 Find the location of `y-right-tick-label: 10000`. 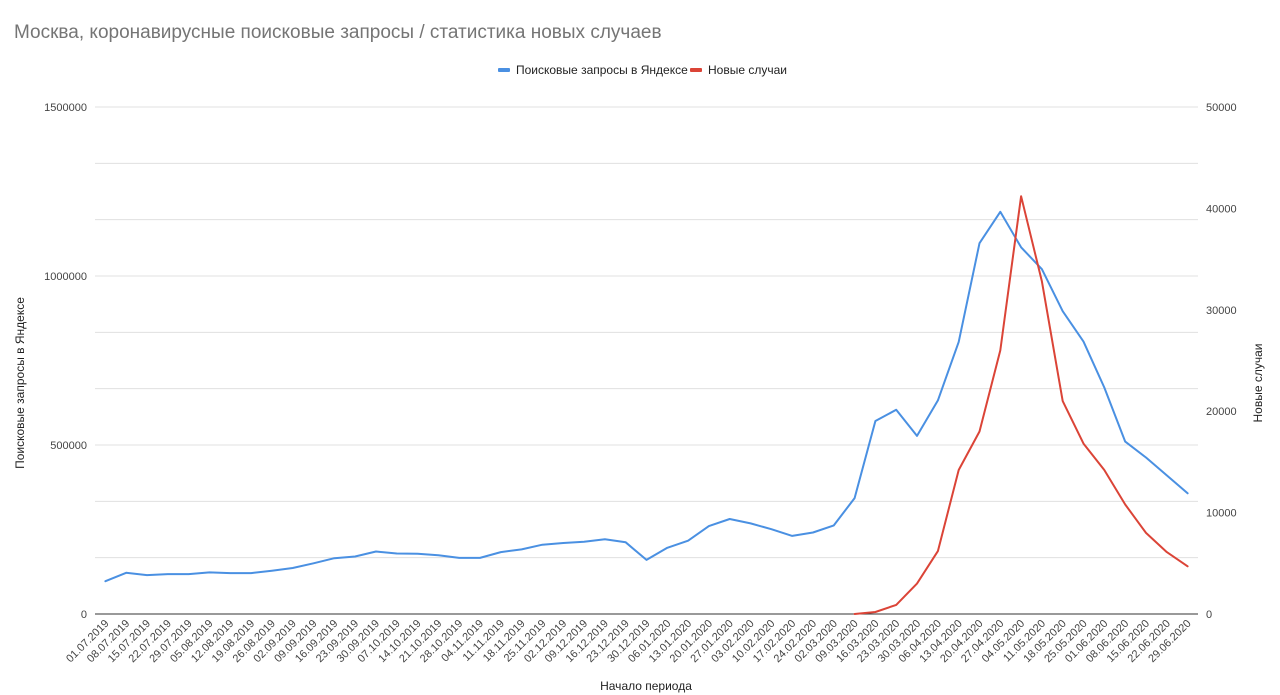

y-right-tick-label: 10000 is located at coordinates (1221, 514).